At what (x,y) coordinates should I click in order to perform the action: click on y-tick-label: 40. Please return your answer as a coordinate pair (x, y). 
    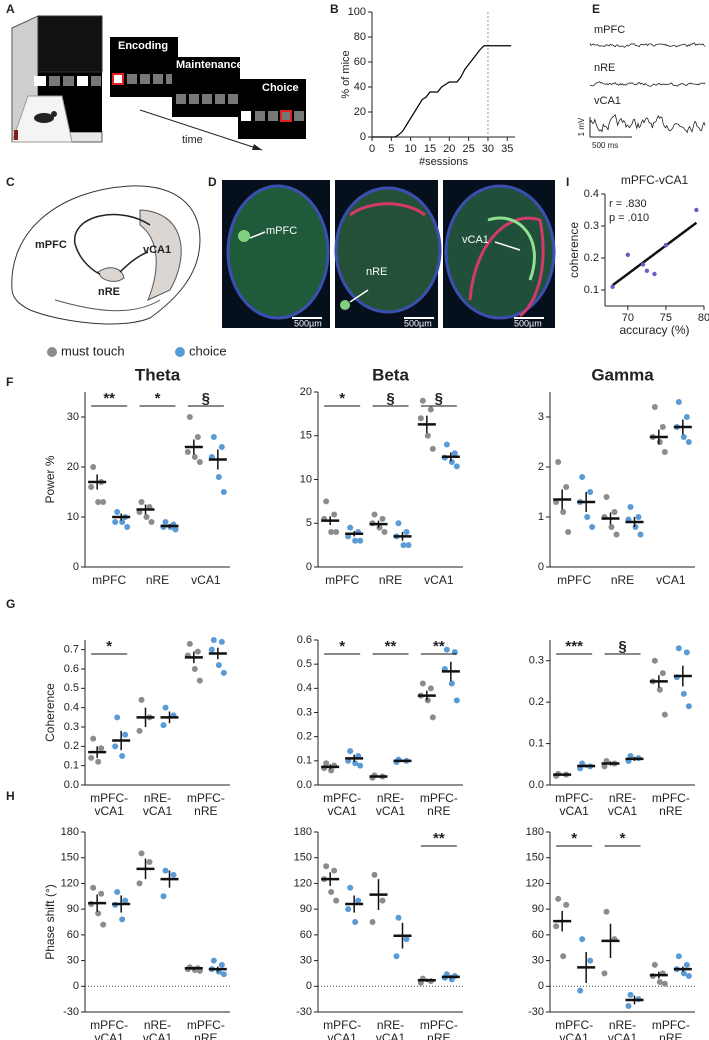
    Looking at the image, I should click on (360, 87).